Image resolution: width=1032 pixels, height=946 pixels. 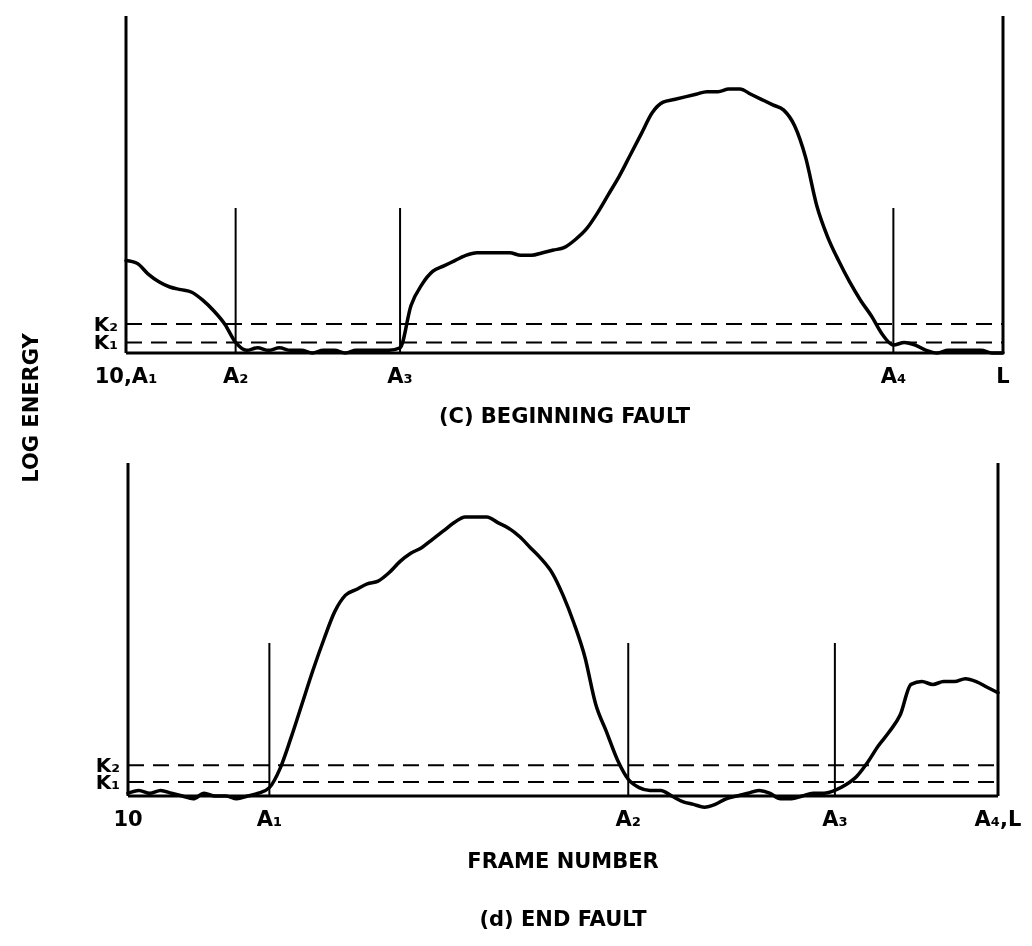 I want to click on text: (d) END FAULT, so click(x=563, y=919).